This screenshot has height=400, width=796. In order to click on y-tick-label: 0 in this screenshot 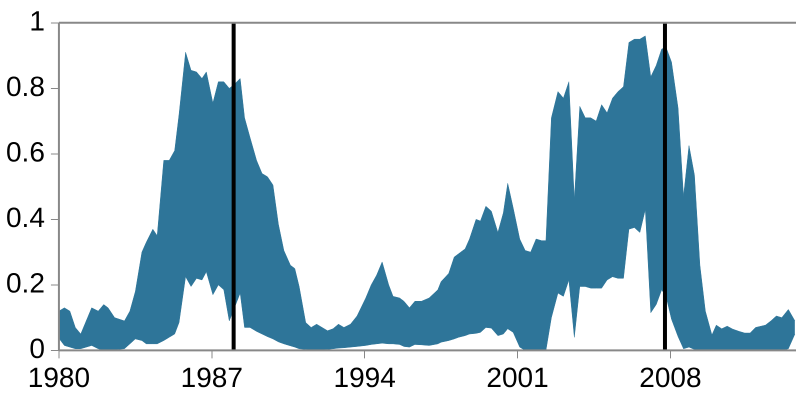, I will do `click(37, 348)`.